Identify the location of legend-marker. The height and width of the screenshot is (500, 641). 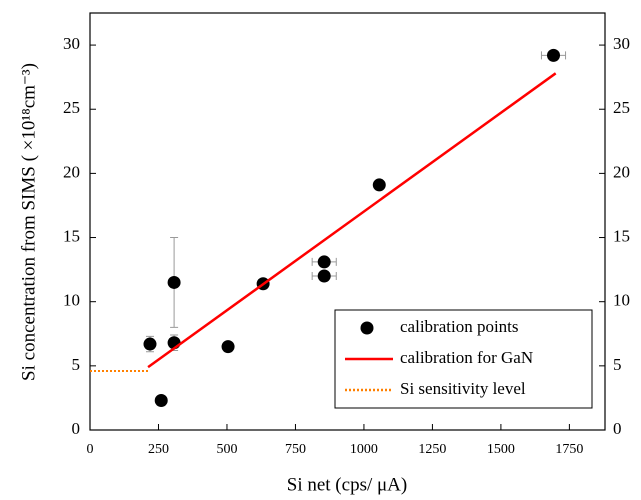
(367, 328).